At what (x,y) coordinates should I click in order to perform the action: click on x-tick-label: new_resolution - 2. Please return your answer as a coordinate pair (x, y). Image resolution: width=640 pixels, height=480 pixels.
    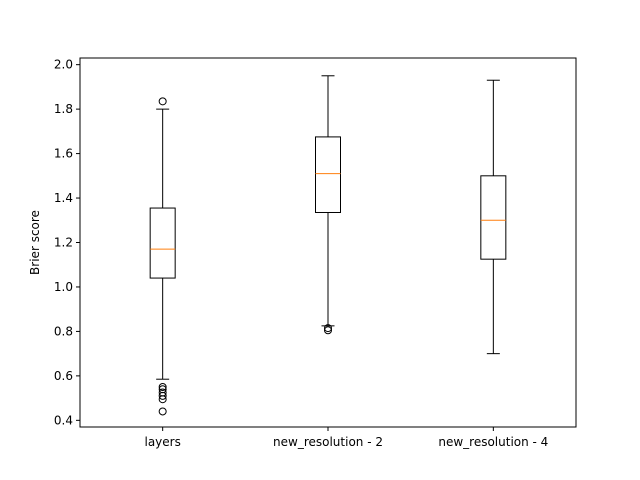
    Looking at the image, I should click on (328, 442).